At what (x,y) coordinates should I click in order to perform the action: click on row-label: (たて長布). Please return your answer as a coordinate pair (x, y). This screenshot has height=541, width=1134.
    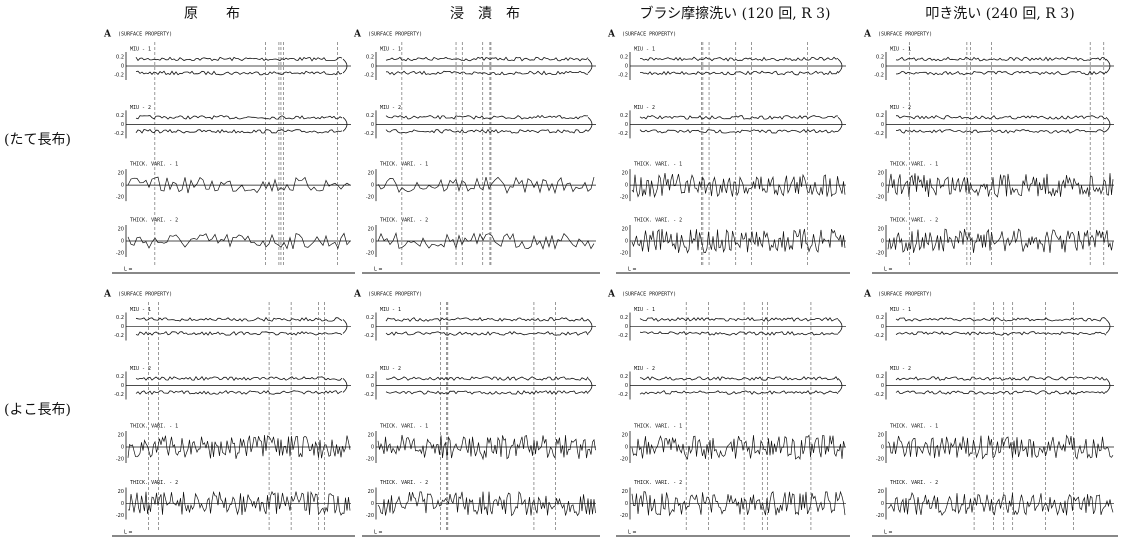
    Looking at the image, I should click on (37, 140).